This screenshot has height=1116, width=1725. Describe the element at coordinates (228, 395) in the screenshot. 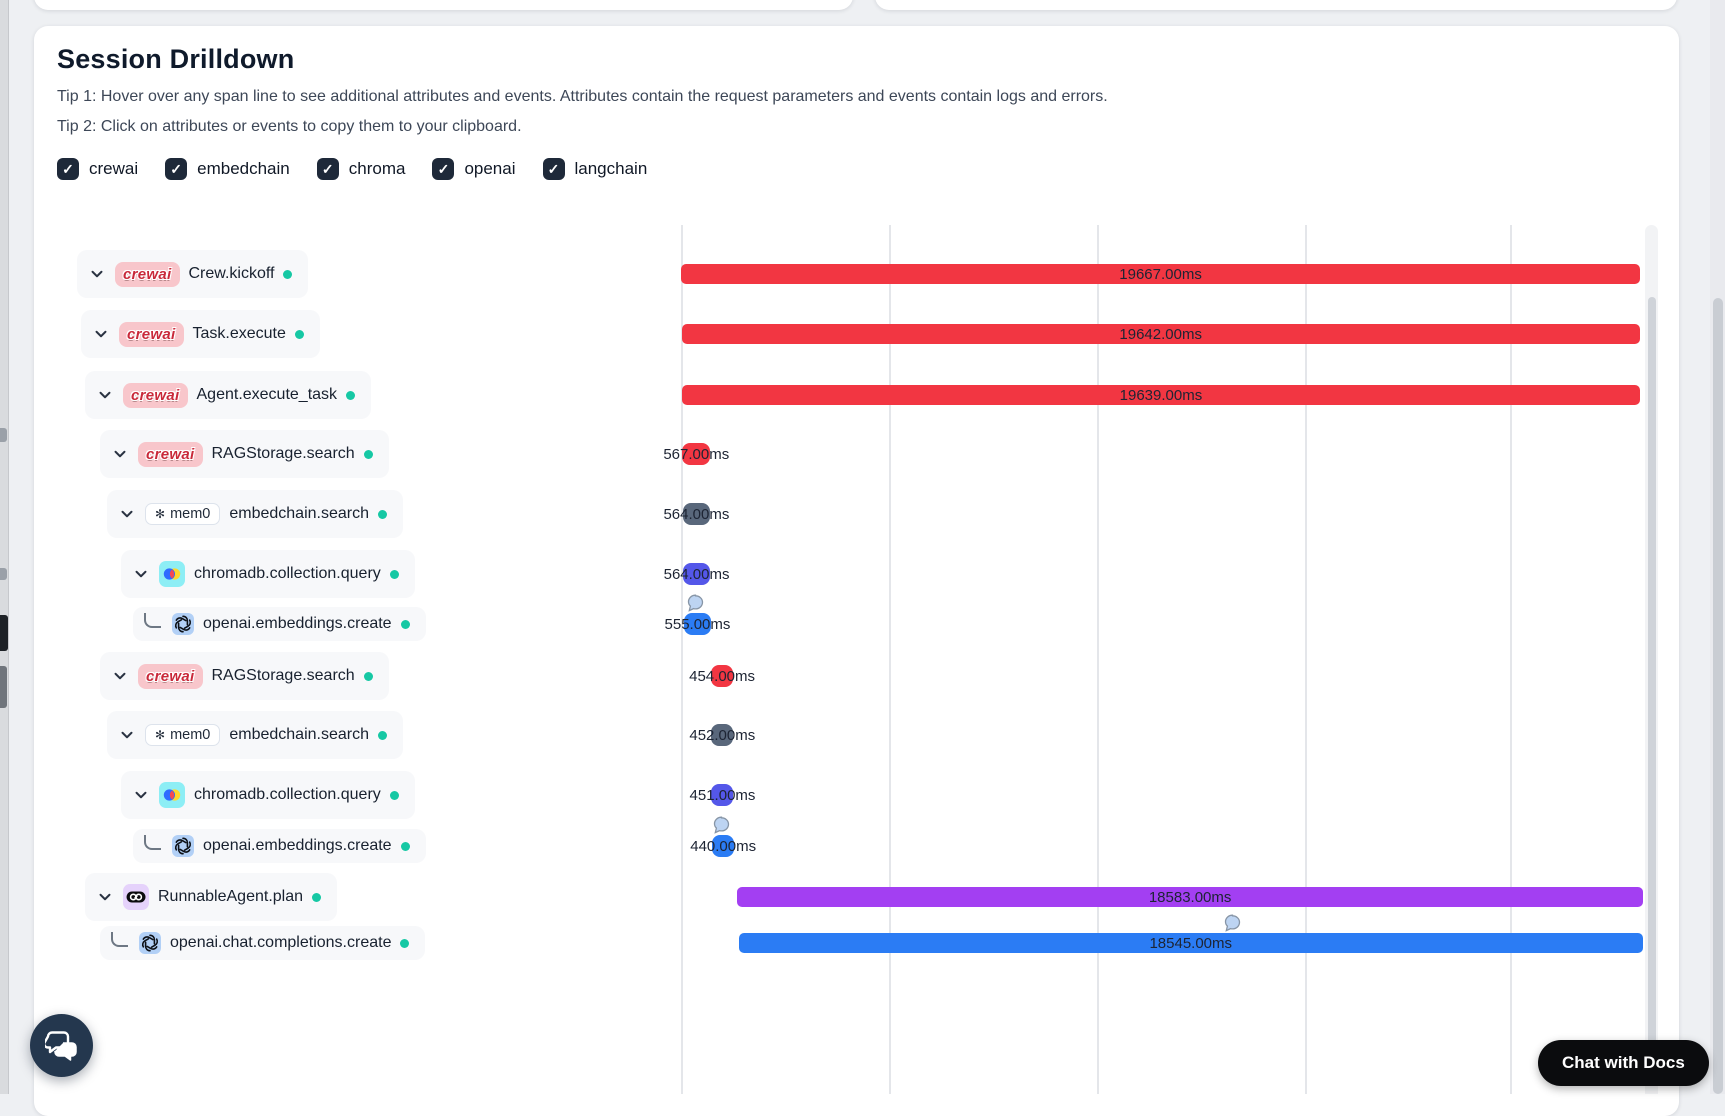

I see `span-row-2-Agent.execute_task: crewai Agent.execute_task` at that location.